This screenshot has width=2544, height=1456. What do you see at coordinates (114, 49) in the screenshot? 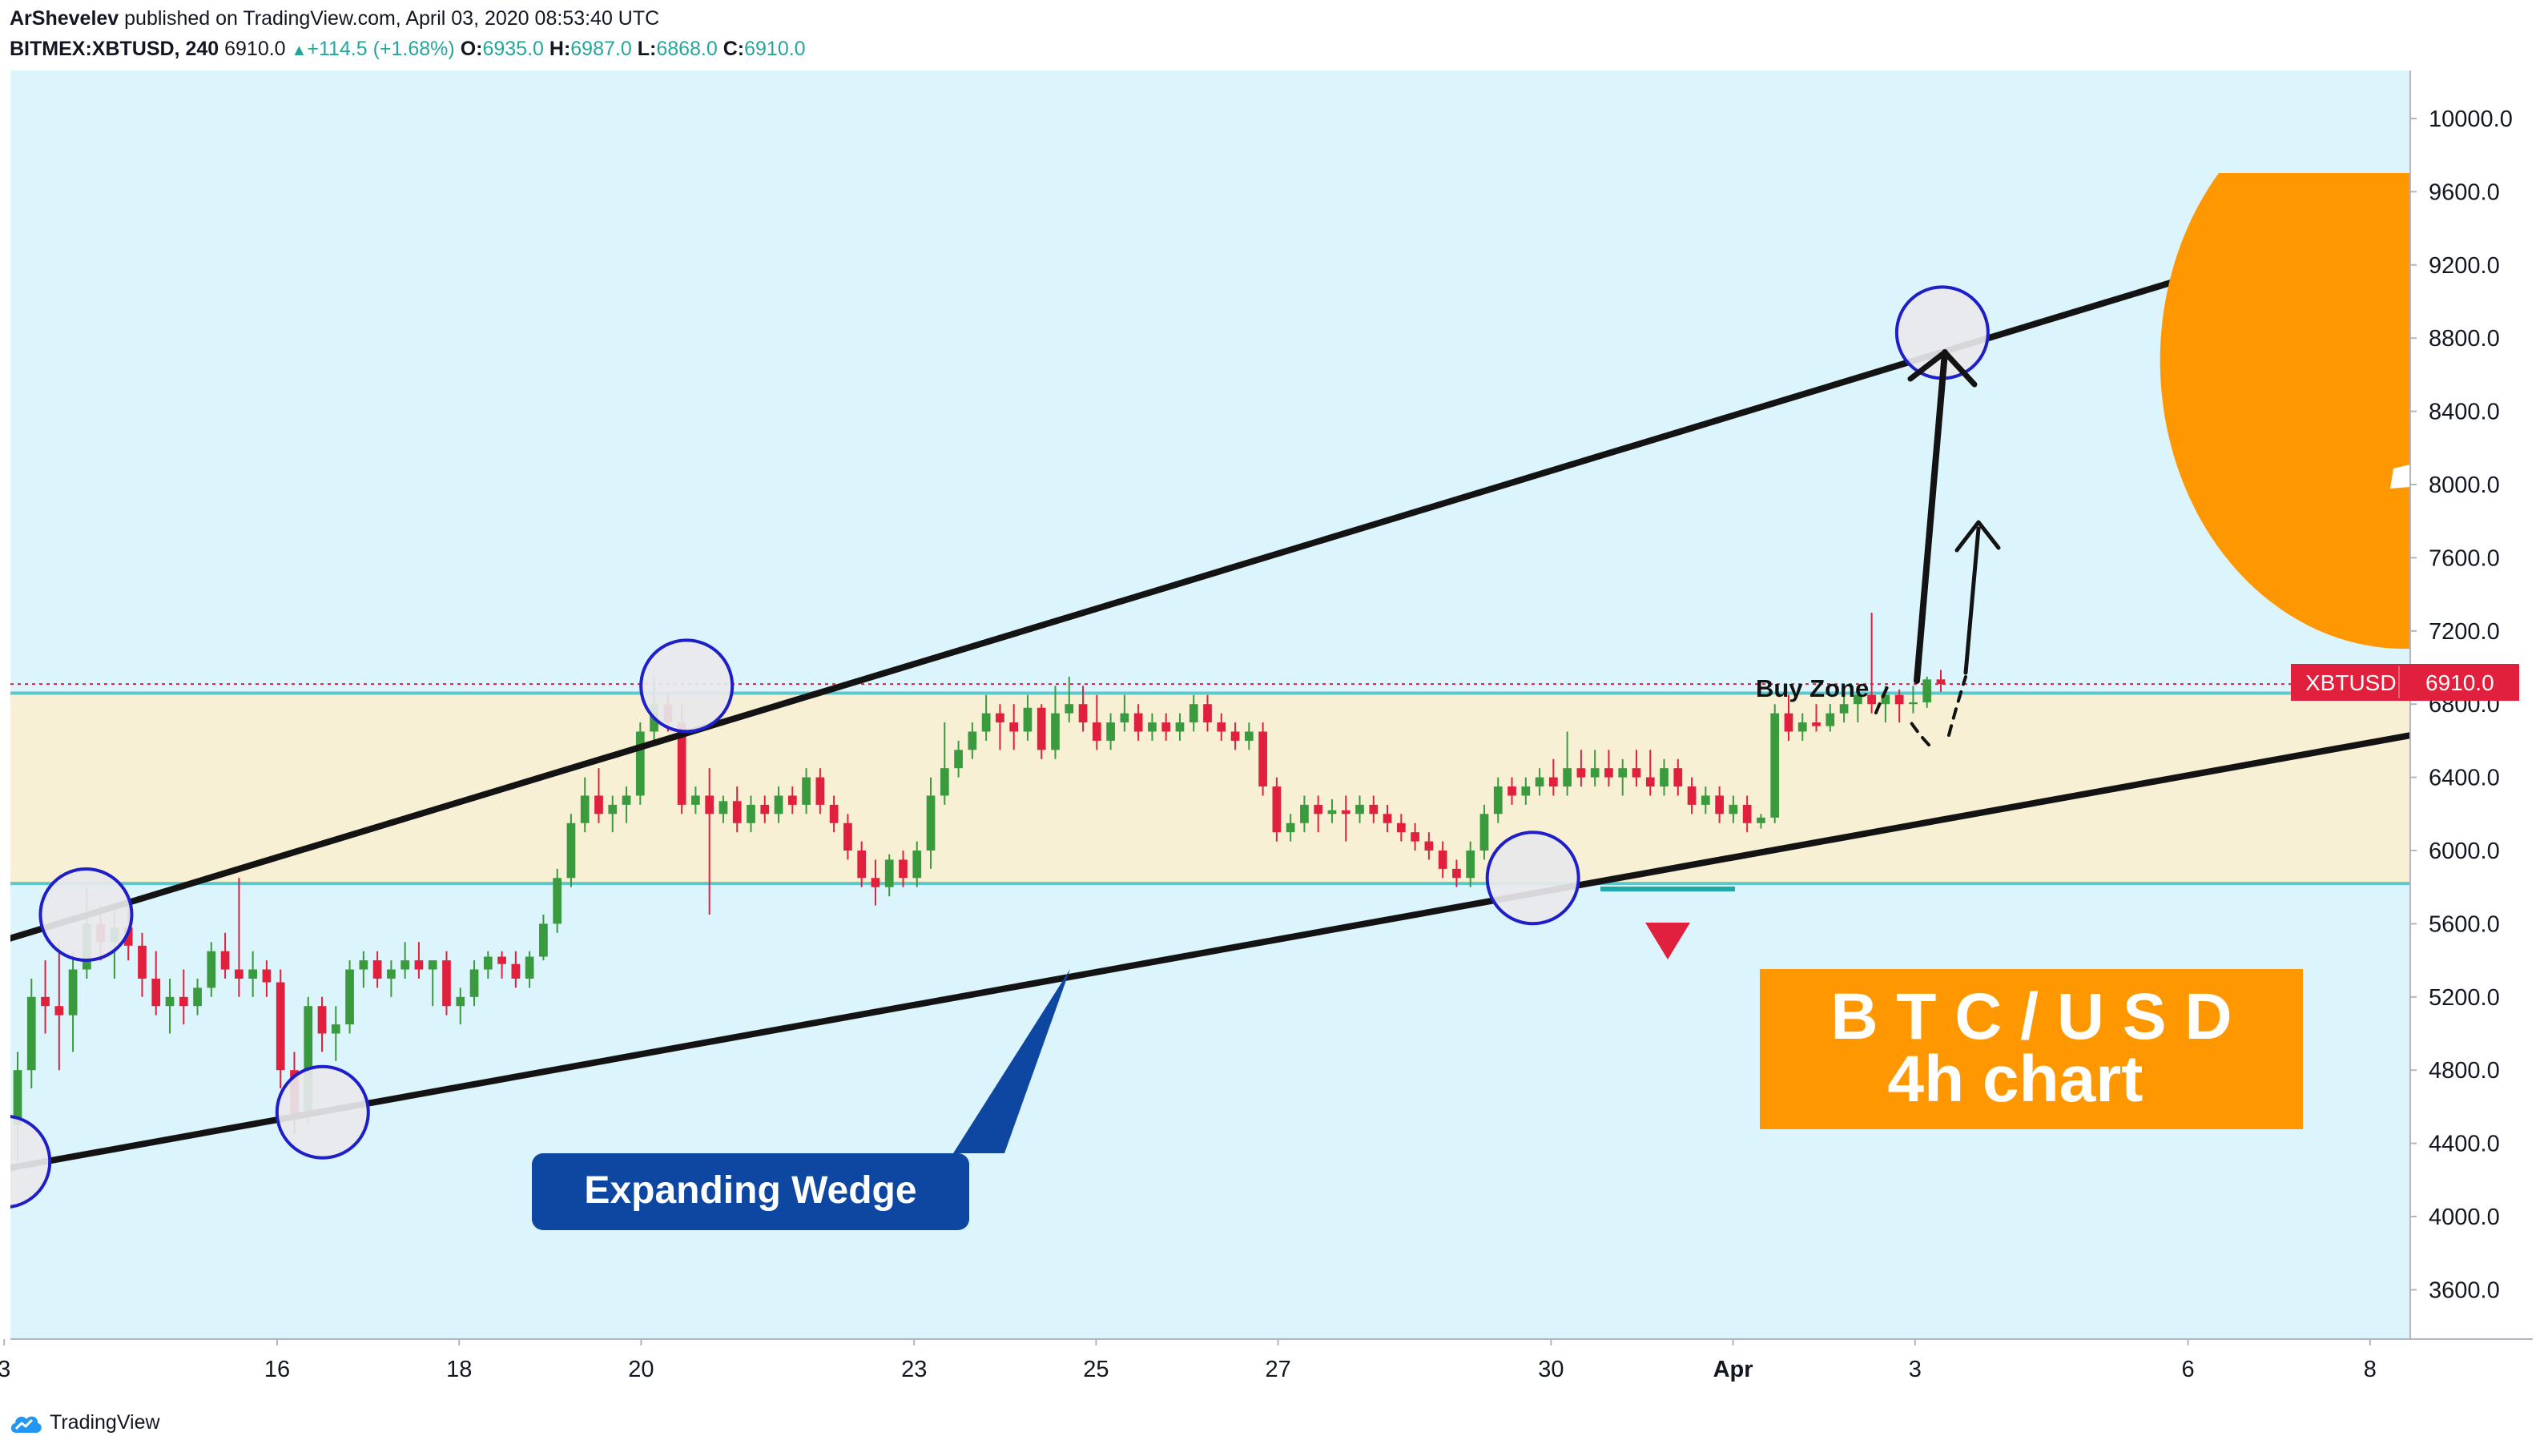
I see `symbol-label: BITMEX:XBTUSD, 240` at bounding box center [114, 49].